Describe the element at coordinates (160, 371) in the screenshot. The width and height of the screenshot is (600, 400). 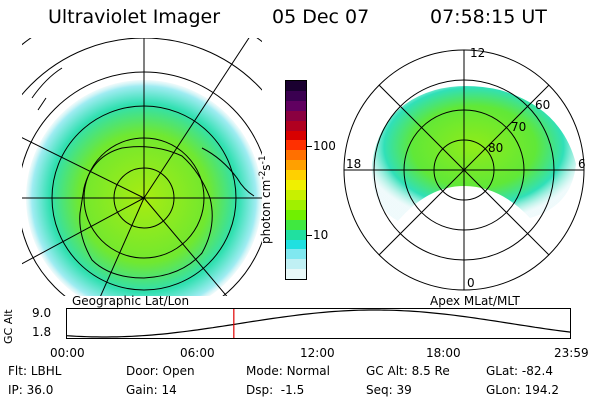
I see `door-status: Door: Open` at that location.